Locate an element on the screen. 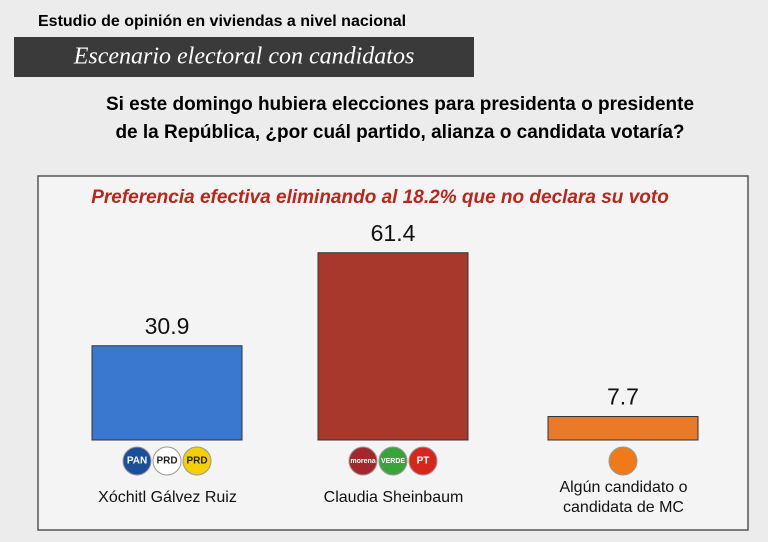  category-label: Xóchitl Gálvez Ruiz is located at coordinates (167, 497).